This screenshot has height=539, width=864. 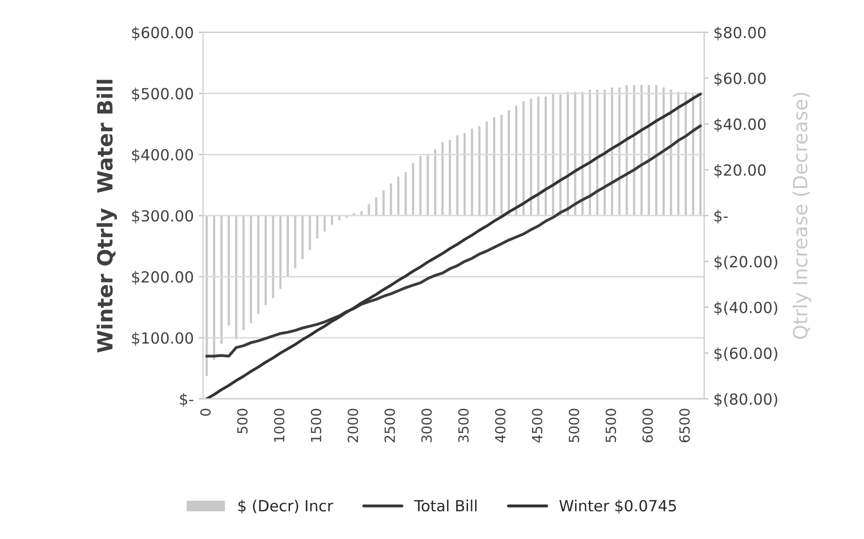 What do you see at coordinates (353, 425) in the screenshot?
I see `x-tick-label: 2000` at bounding box center [353, 425].